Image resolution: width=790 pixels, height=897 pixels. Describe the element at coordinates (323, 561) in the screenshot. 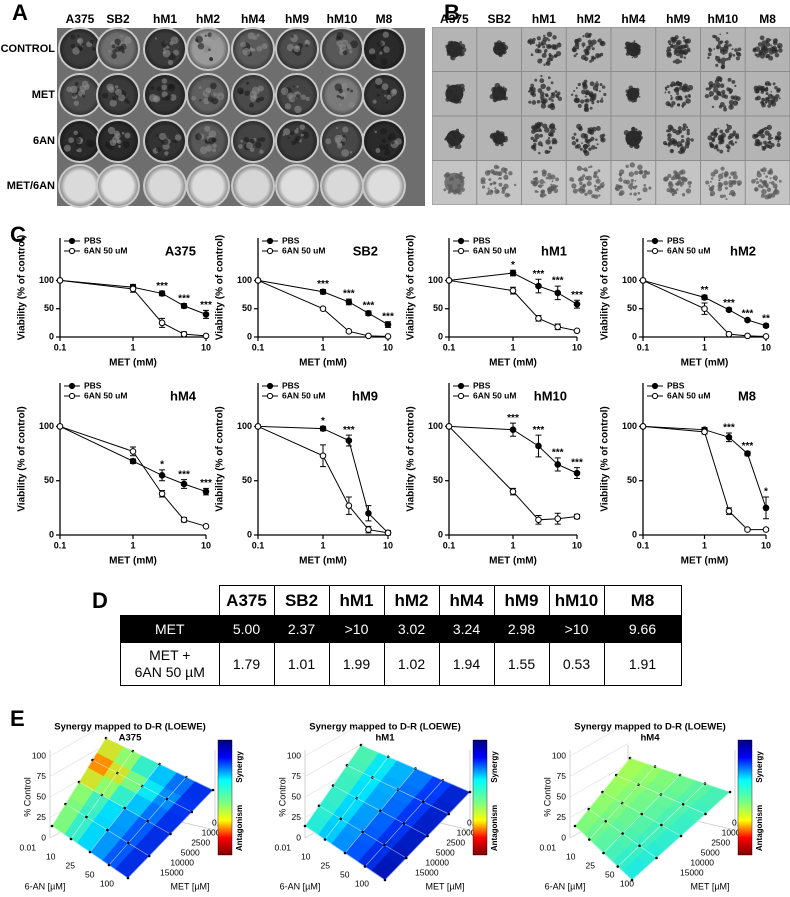

I see `x-axis-label: MET (mM)` at that location.